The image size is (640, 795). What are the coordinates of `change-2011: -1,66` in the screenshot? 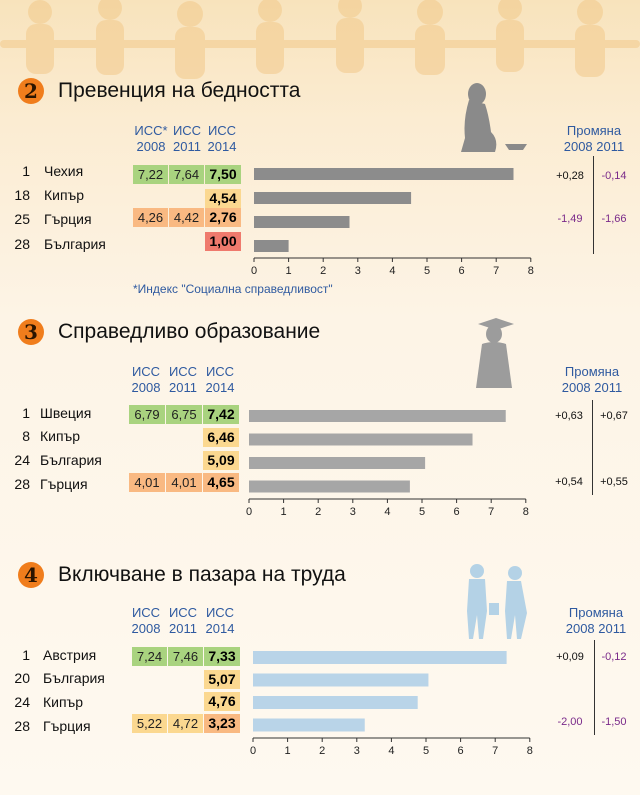 It's located at (614, 219).